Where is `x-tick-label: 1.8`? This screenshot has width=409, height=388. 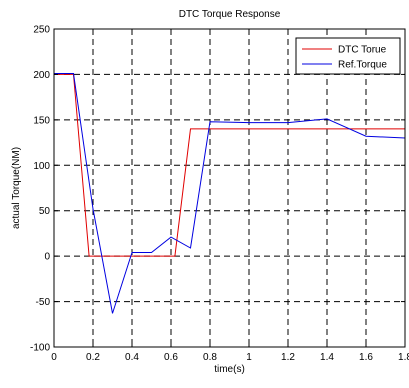
x-tick-label: 1.8 is located at coordinates (403, 357).